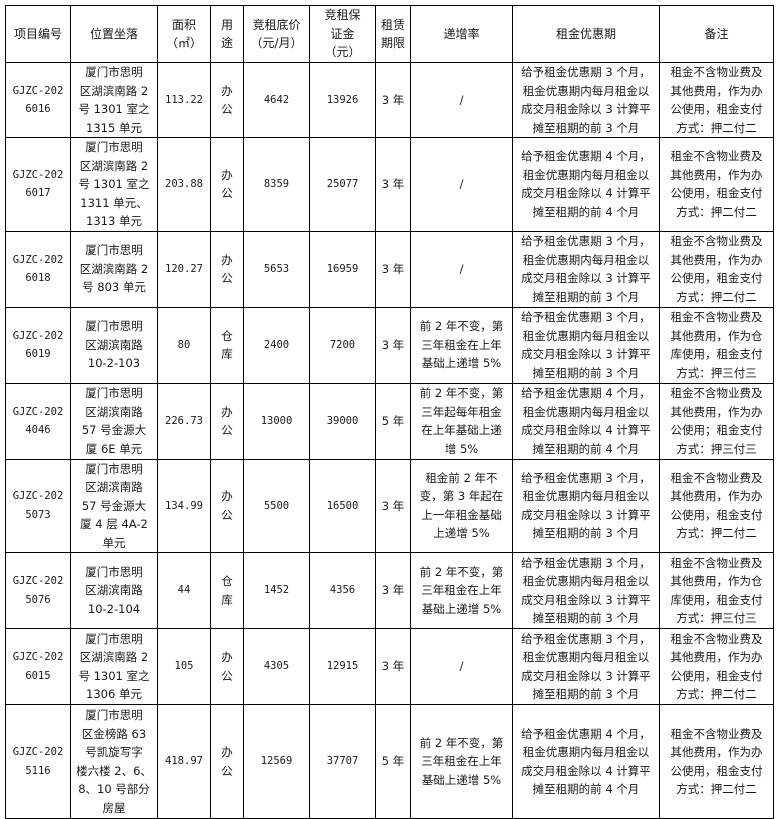 The image size is (777, 819). Describe the element at coordinates (114, 34) in the screenshot. I see `header-location: 位置坐落` at that location.